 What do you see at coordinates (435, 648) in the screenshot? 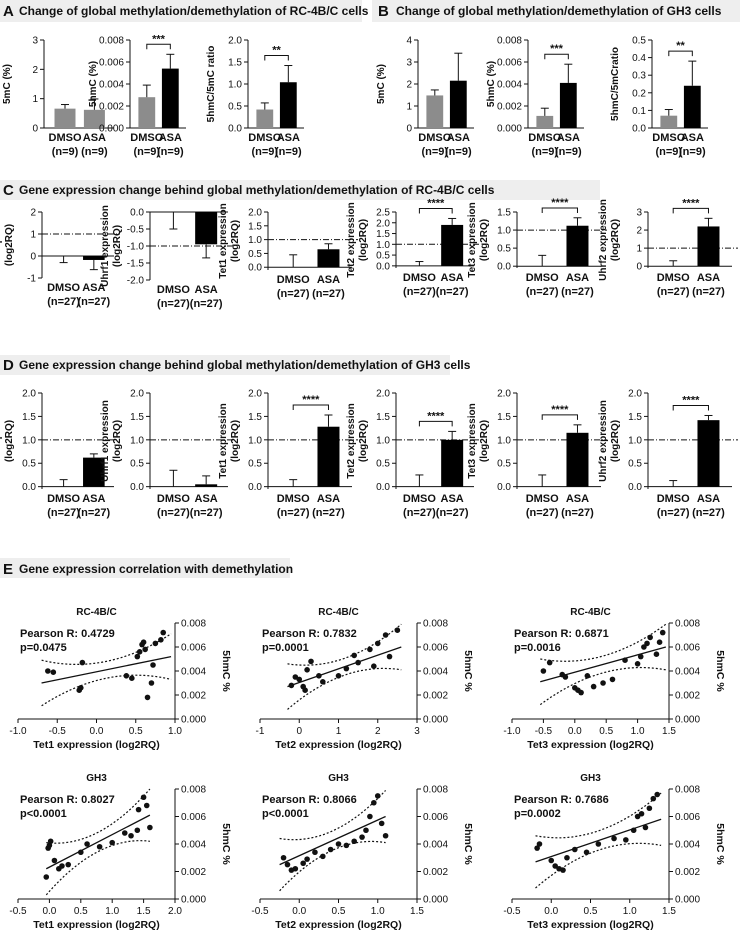
I see `y-tick-label: 0.006` at bounding box center [435, 648].